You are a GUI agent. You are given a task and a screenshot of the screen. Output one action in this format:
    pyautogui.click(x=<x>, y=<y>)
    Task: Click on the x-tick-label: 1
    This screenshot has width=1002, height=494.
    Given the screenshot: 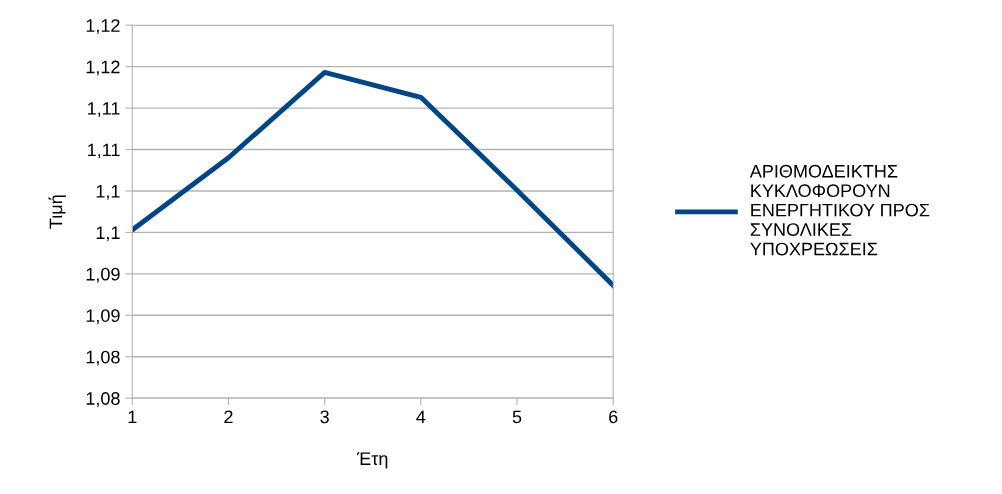 What is the action you would take?
    pyautogui.click(x=132, y=417)
    